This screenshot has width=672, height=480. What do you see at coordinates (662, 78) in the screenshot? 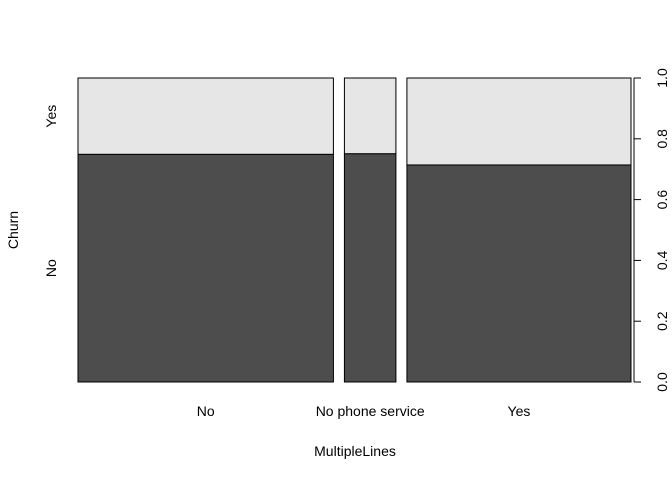
I see `right-tick-label-5: 1.0` at bounding box center [662, 78].